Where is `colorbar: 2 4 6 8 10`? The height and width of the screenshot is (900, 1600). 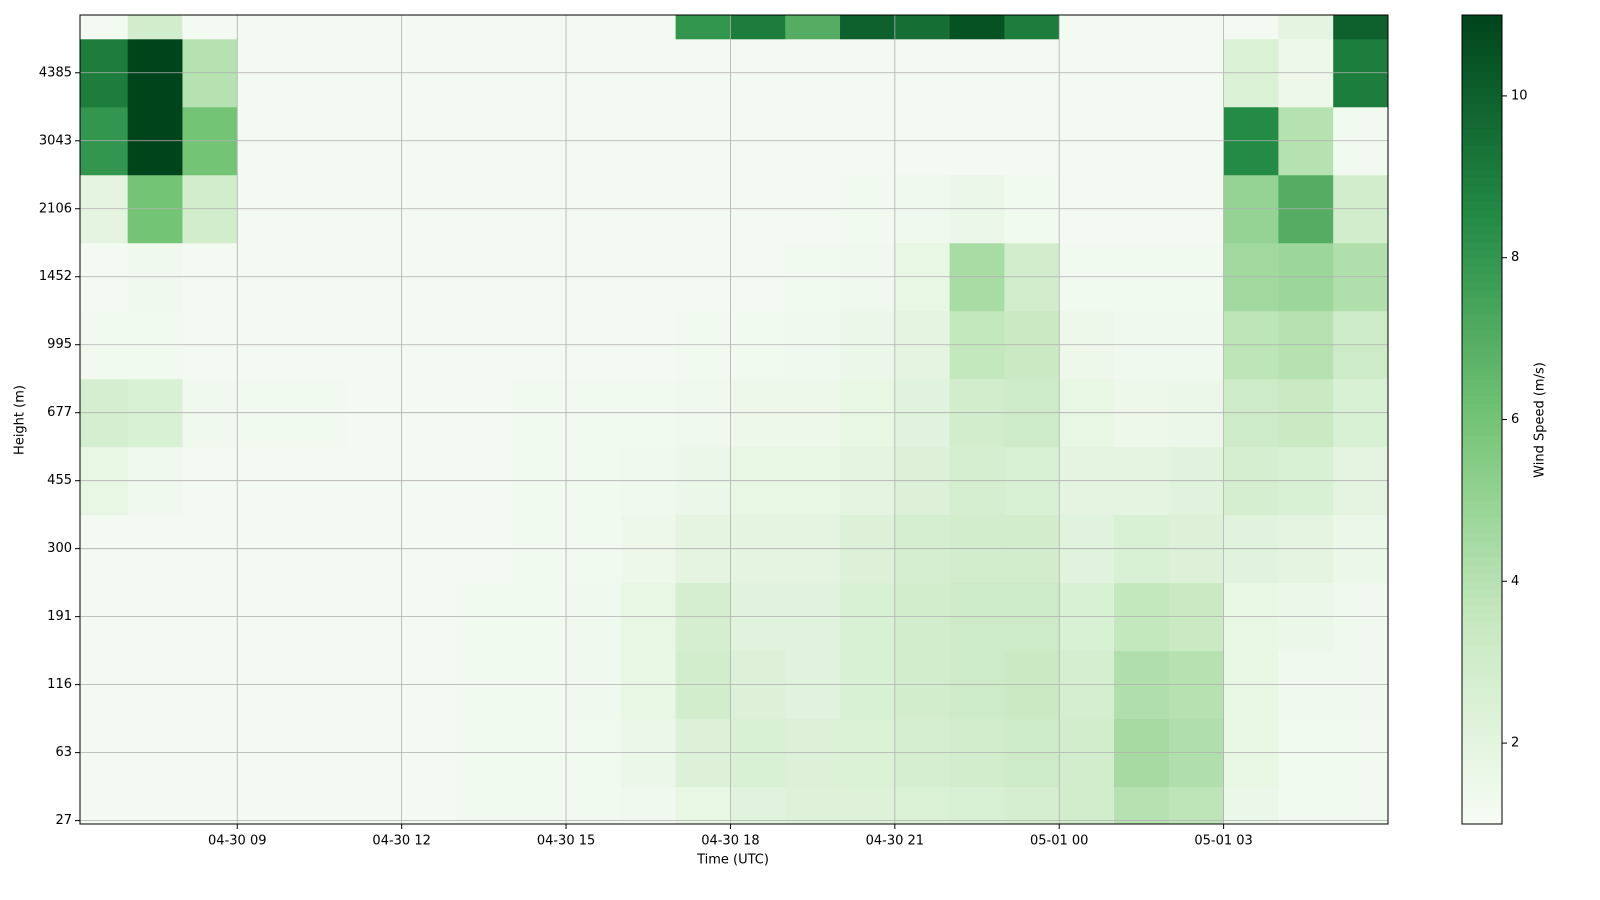 colorbar: 2 4 6 8 10 is located at coordinates (1494, 419).